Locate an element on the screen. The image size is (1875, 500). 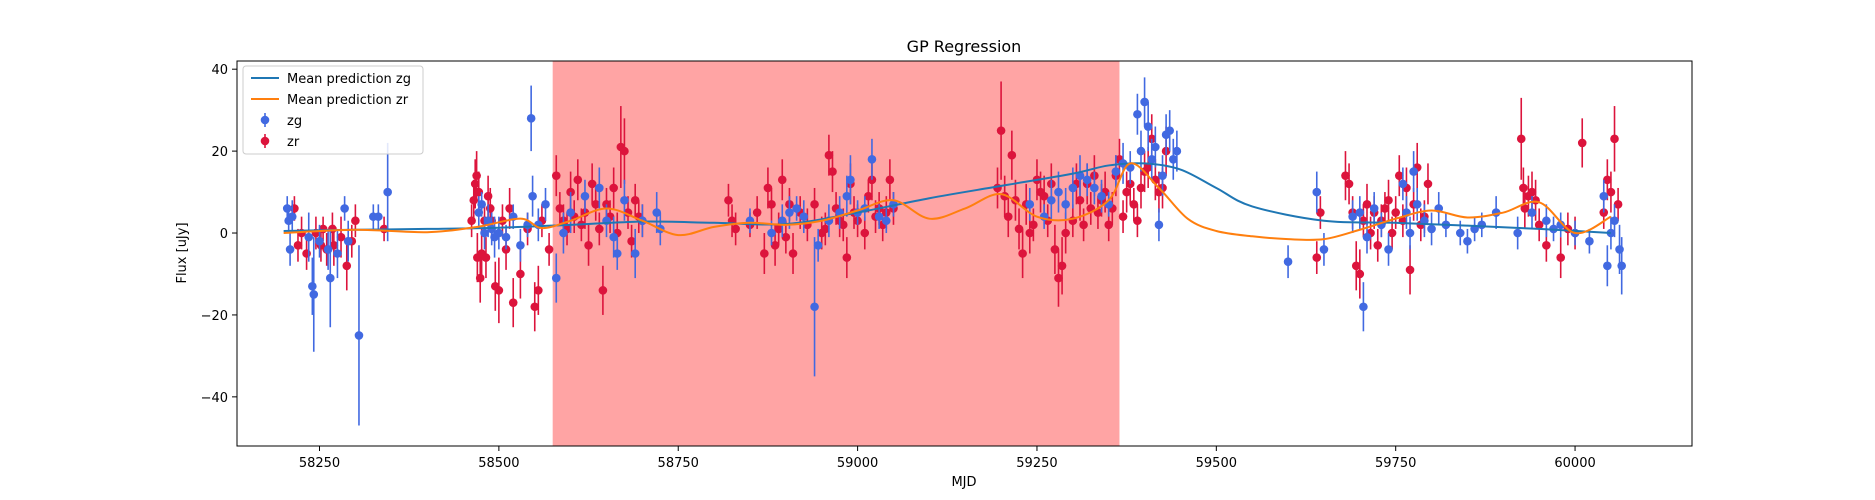
y-axis-label: Flux [uJy] is located at coordinates (182, 252).